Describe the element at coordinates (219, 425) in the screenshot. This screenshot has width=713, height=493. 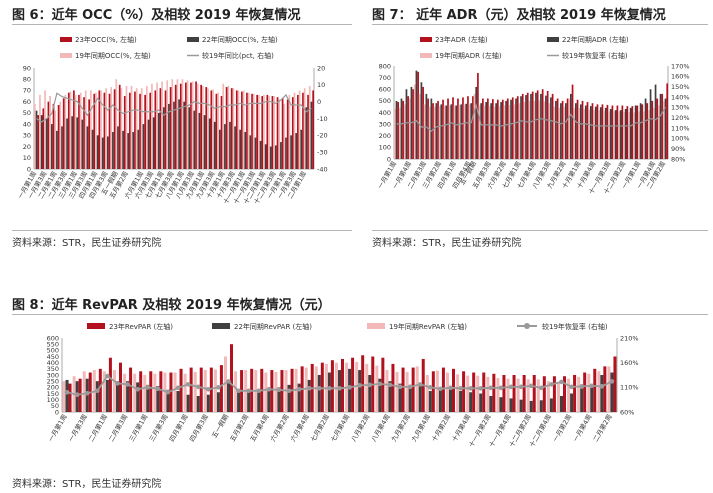
I see `revpar-x-tick-label: 五一假期` at that location.